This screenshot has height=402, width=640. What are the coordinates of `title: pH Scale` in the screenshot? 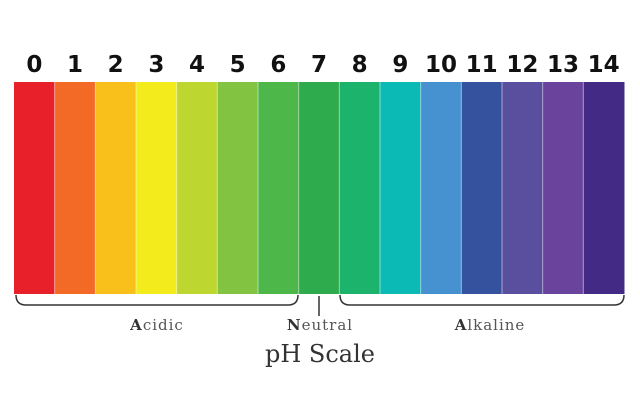 It's located at (320, 354).